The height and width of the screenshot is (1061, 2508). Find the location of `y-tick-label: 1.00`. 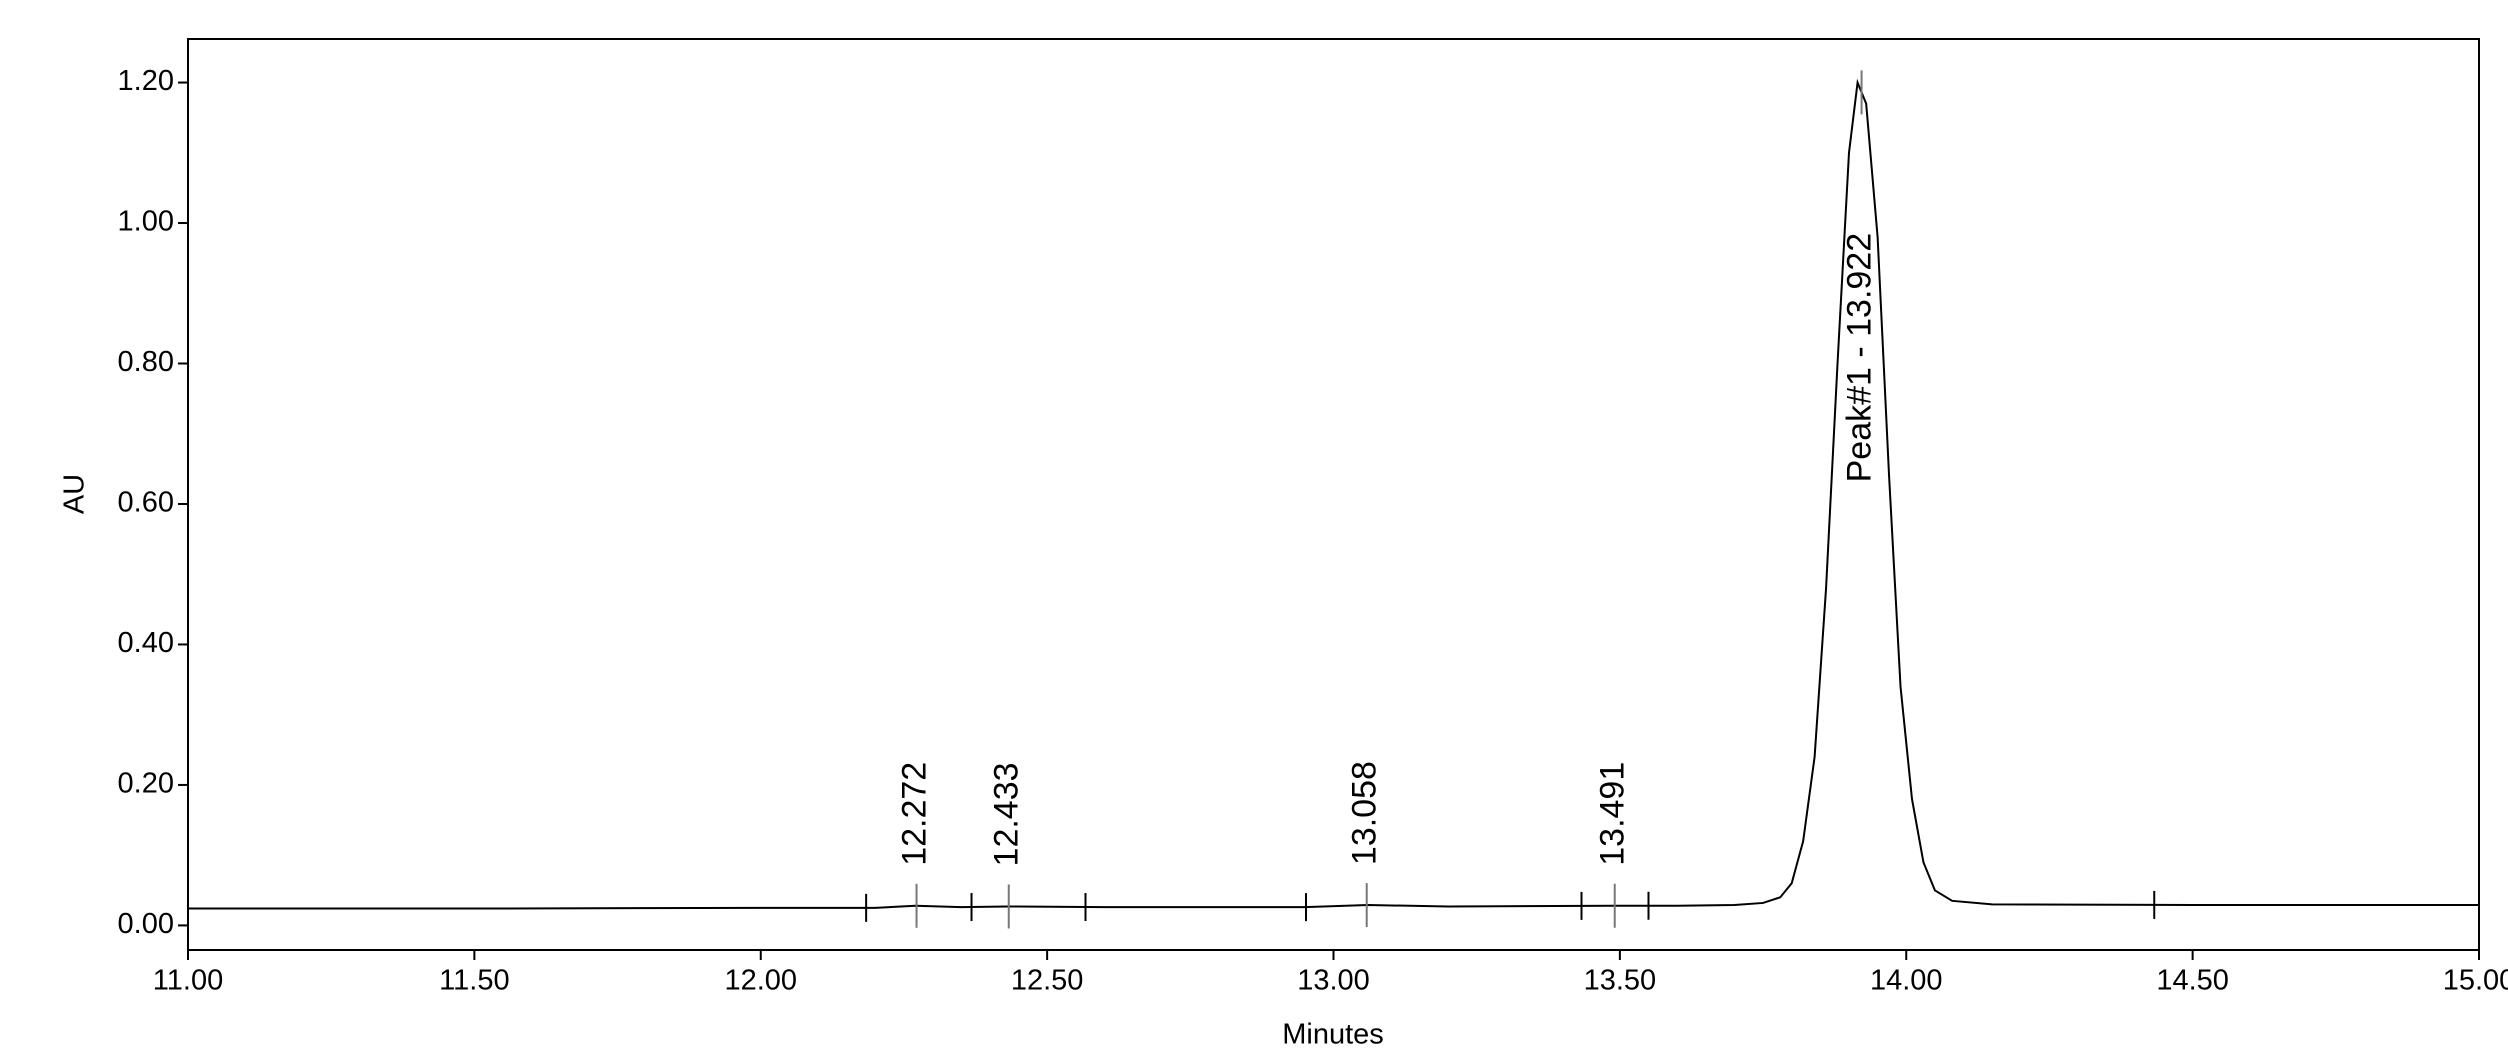

y-tick-label: 1.00 is located at coordinates (146, 222).